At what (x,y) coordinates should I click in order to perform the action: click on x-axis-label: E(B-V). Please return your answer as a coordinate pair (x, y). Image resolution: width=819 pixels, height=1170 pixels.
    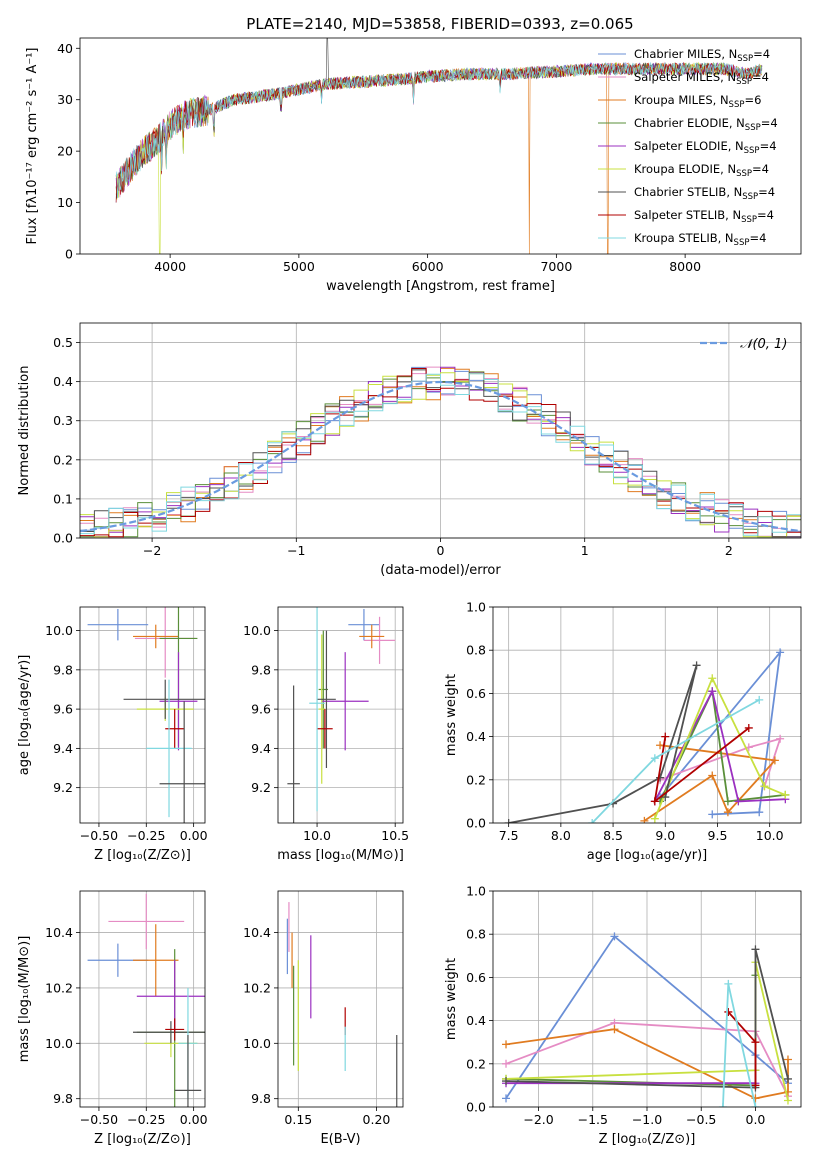
    Looking at the image, I should click on (340, 1139).